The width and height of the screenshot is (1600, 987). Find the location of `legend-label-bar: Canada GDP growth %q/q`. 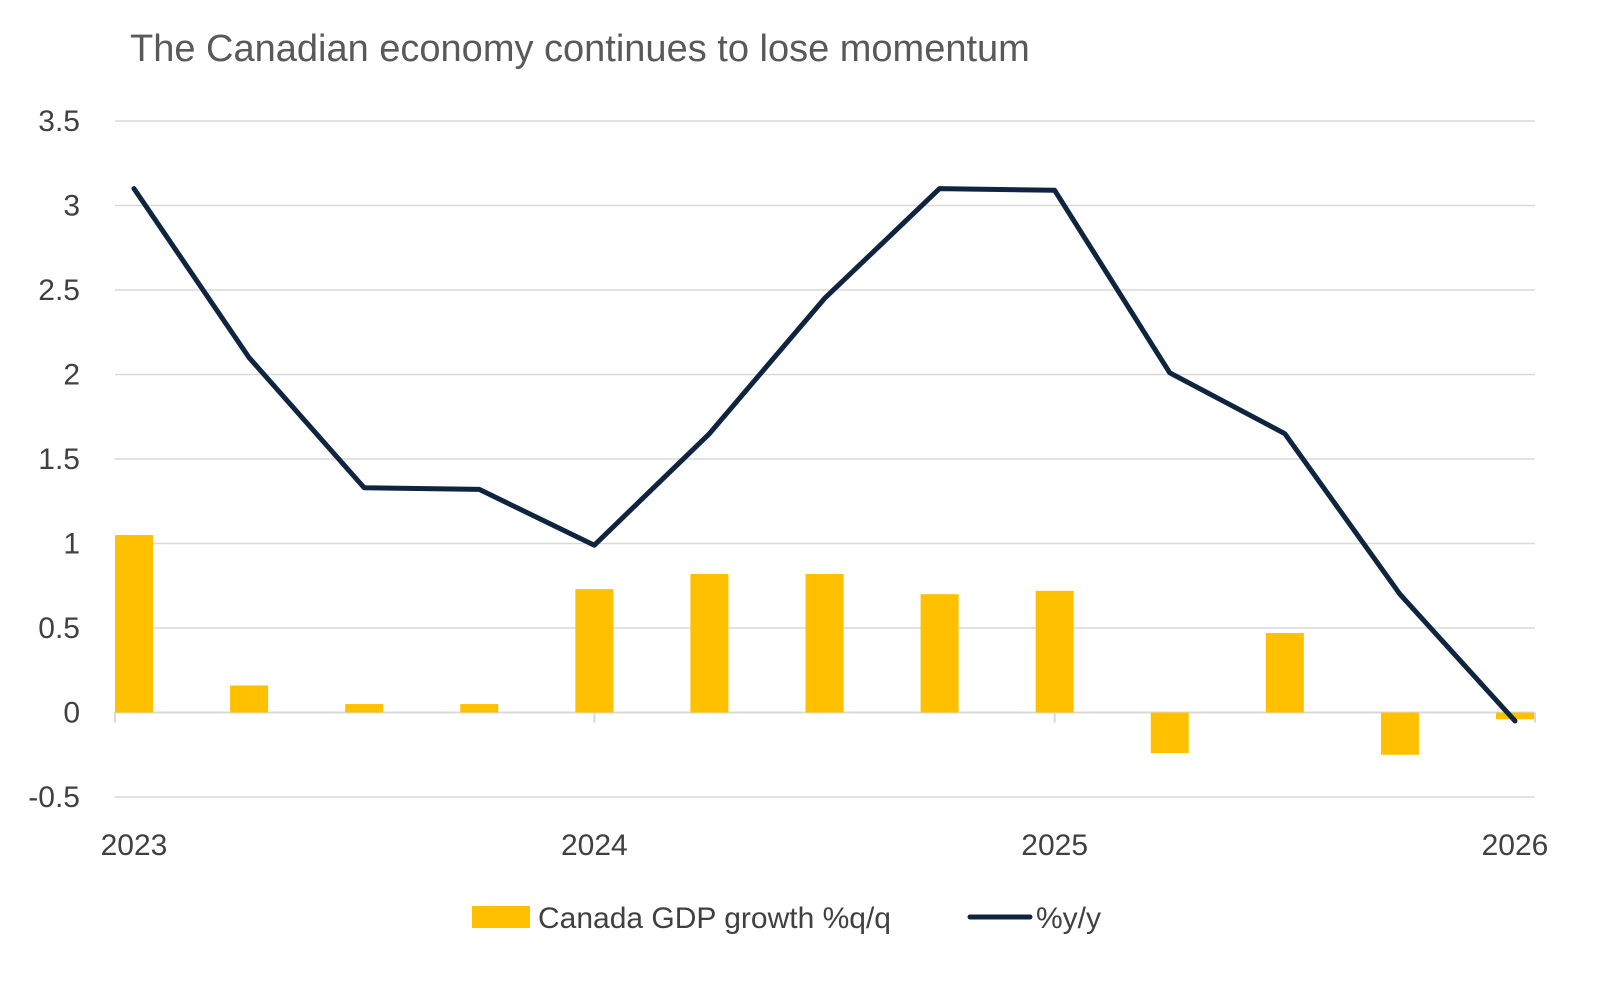

legend-label-bar: Canada GDP growth %q/q is located at coordinates (714, 918).